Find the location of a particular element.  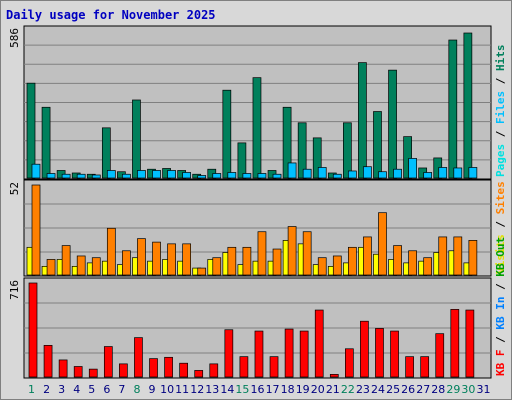

x-tick-label: 30 is located at coordinates (468, 389).